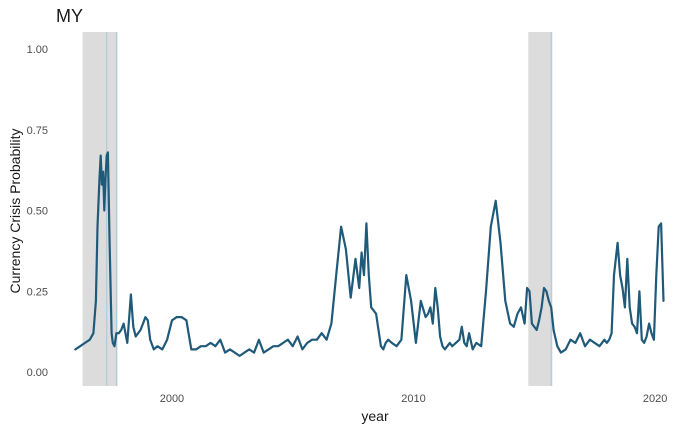 This screenshot has width=700, height=432. Describe the element at coordinates (37, 50) in the screenshot. I see `y-tick-label: 1.00` at that location.